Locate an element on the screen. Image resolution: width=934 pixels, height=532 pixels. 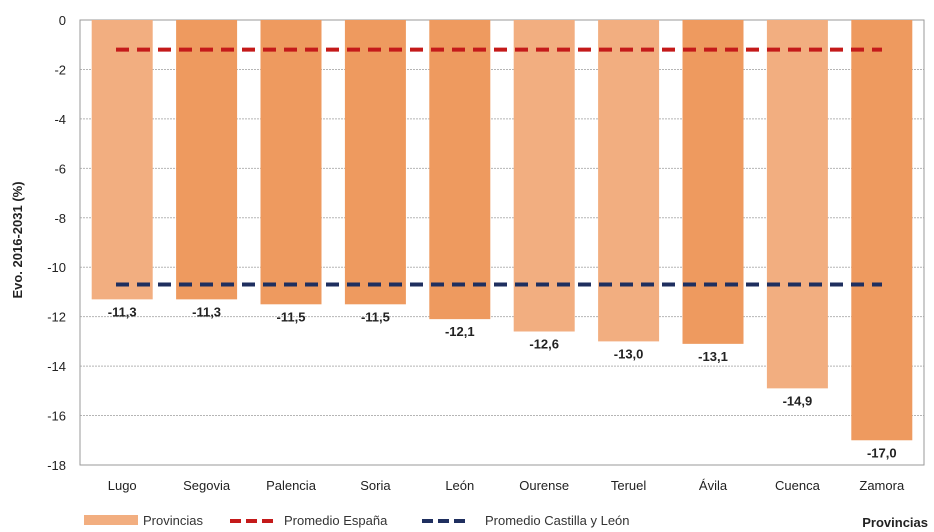
data-label: -13,0 is located at coordinates (629, 353).